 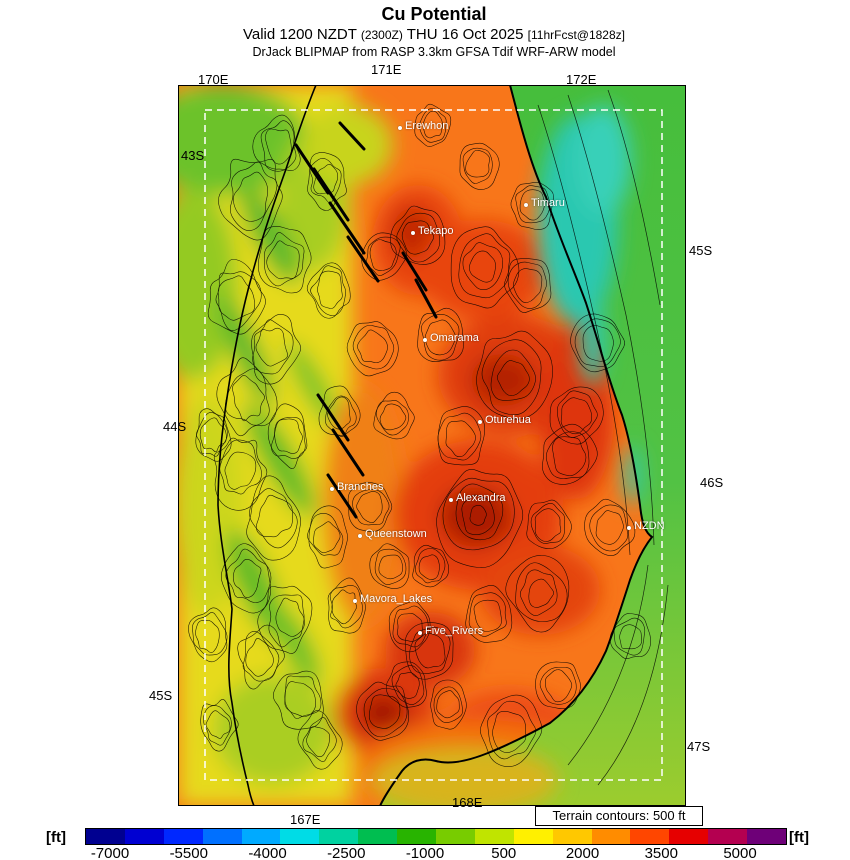 I want to click on colorbar-tick: 2000, so click(x=582, y=852).